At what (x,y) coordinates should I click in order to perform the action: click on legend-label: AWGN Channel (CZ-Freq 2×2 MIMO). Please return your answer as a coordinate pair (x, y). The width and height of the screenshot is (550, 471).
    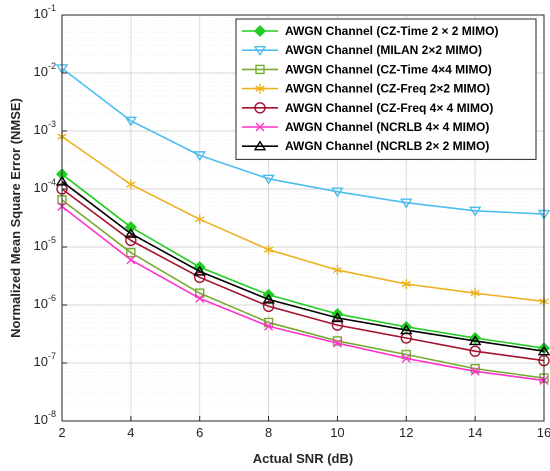
    Looking at the image, I should click on (387, 89).